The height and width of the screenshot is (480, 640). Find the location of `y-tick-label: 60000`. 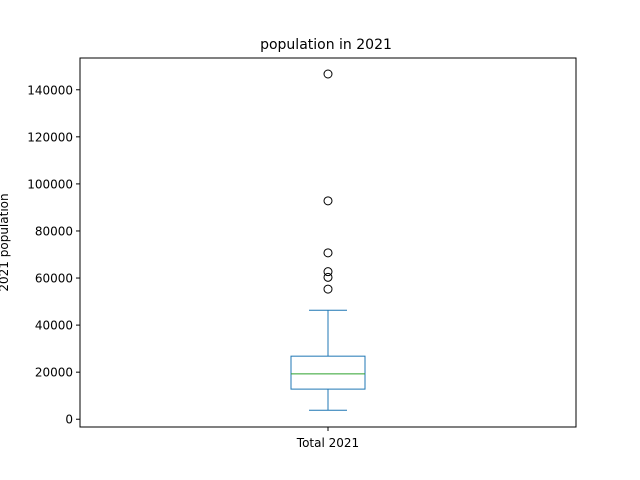

y-tick-label: 60000 is located at coordinates (54, 279).